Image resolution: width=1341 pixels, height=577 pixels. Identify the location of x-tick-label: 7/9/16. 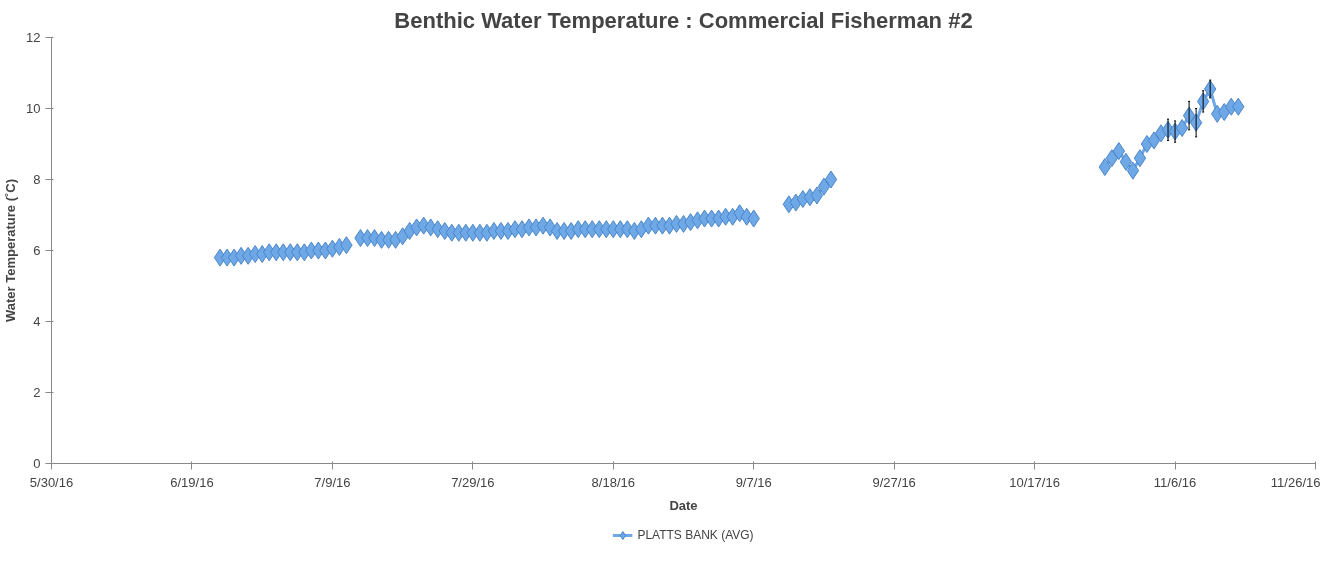
(332, 482).